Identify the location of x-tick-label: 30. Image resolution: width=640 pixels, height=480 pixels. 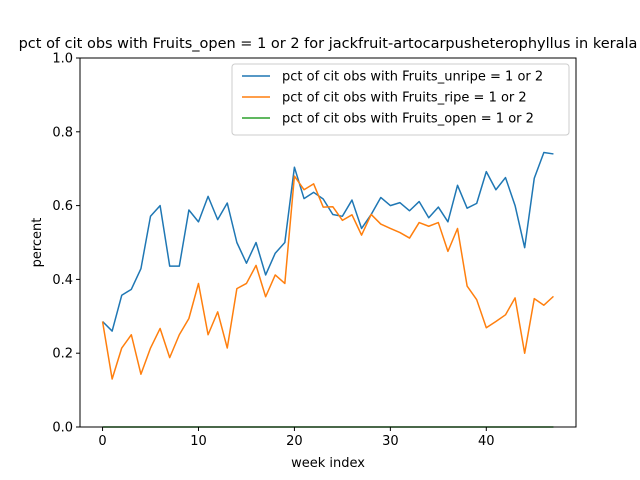
(390, 441).